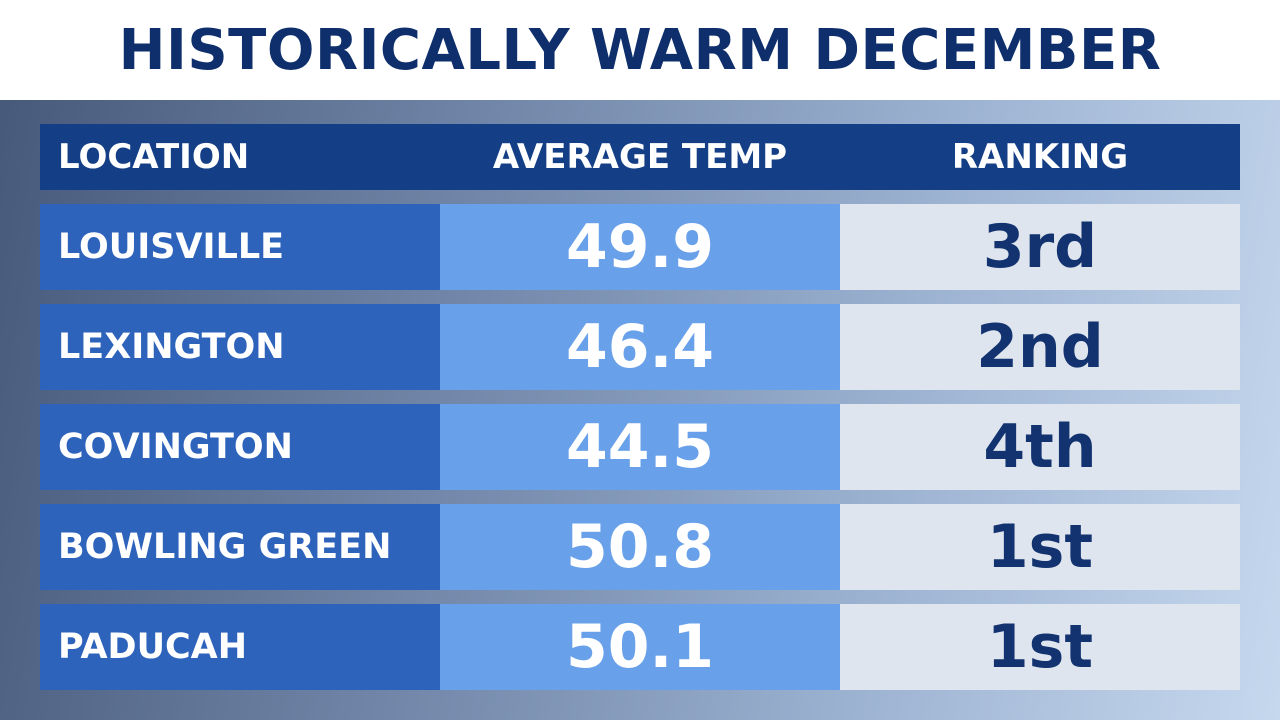  I want to click on location-cell: LOUISVILLE, so click(240, 247).